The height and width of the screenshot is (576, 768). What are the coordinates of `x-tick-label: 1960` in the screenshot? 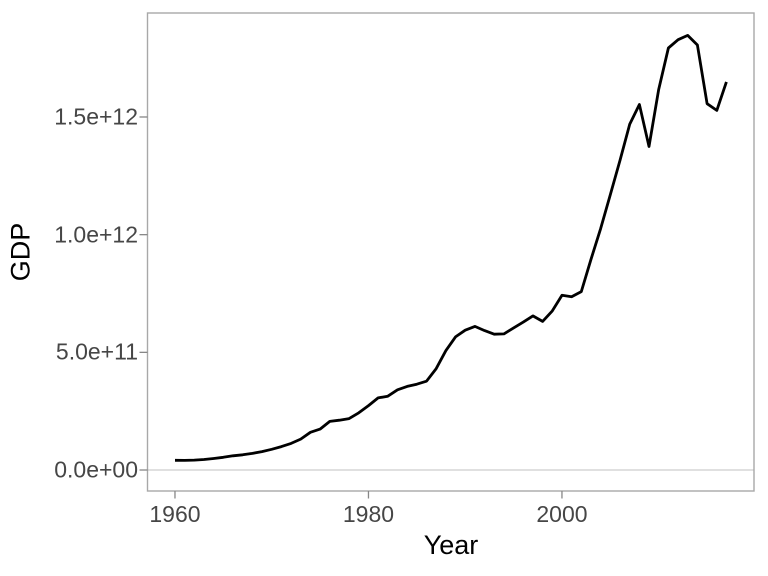 It's located at (175, 514).